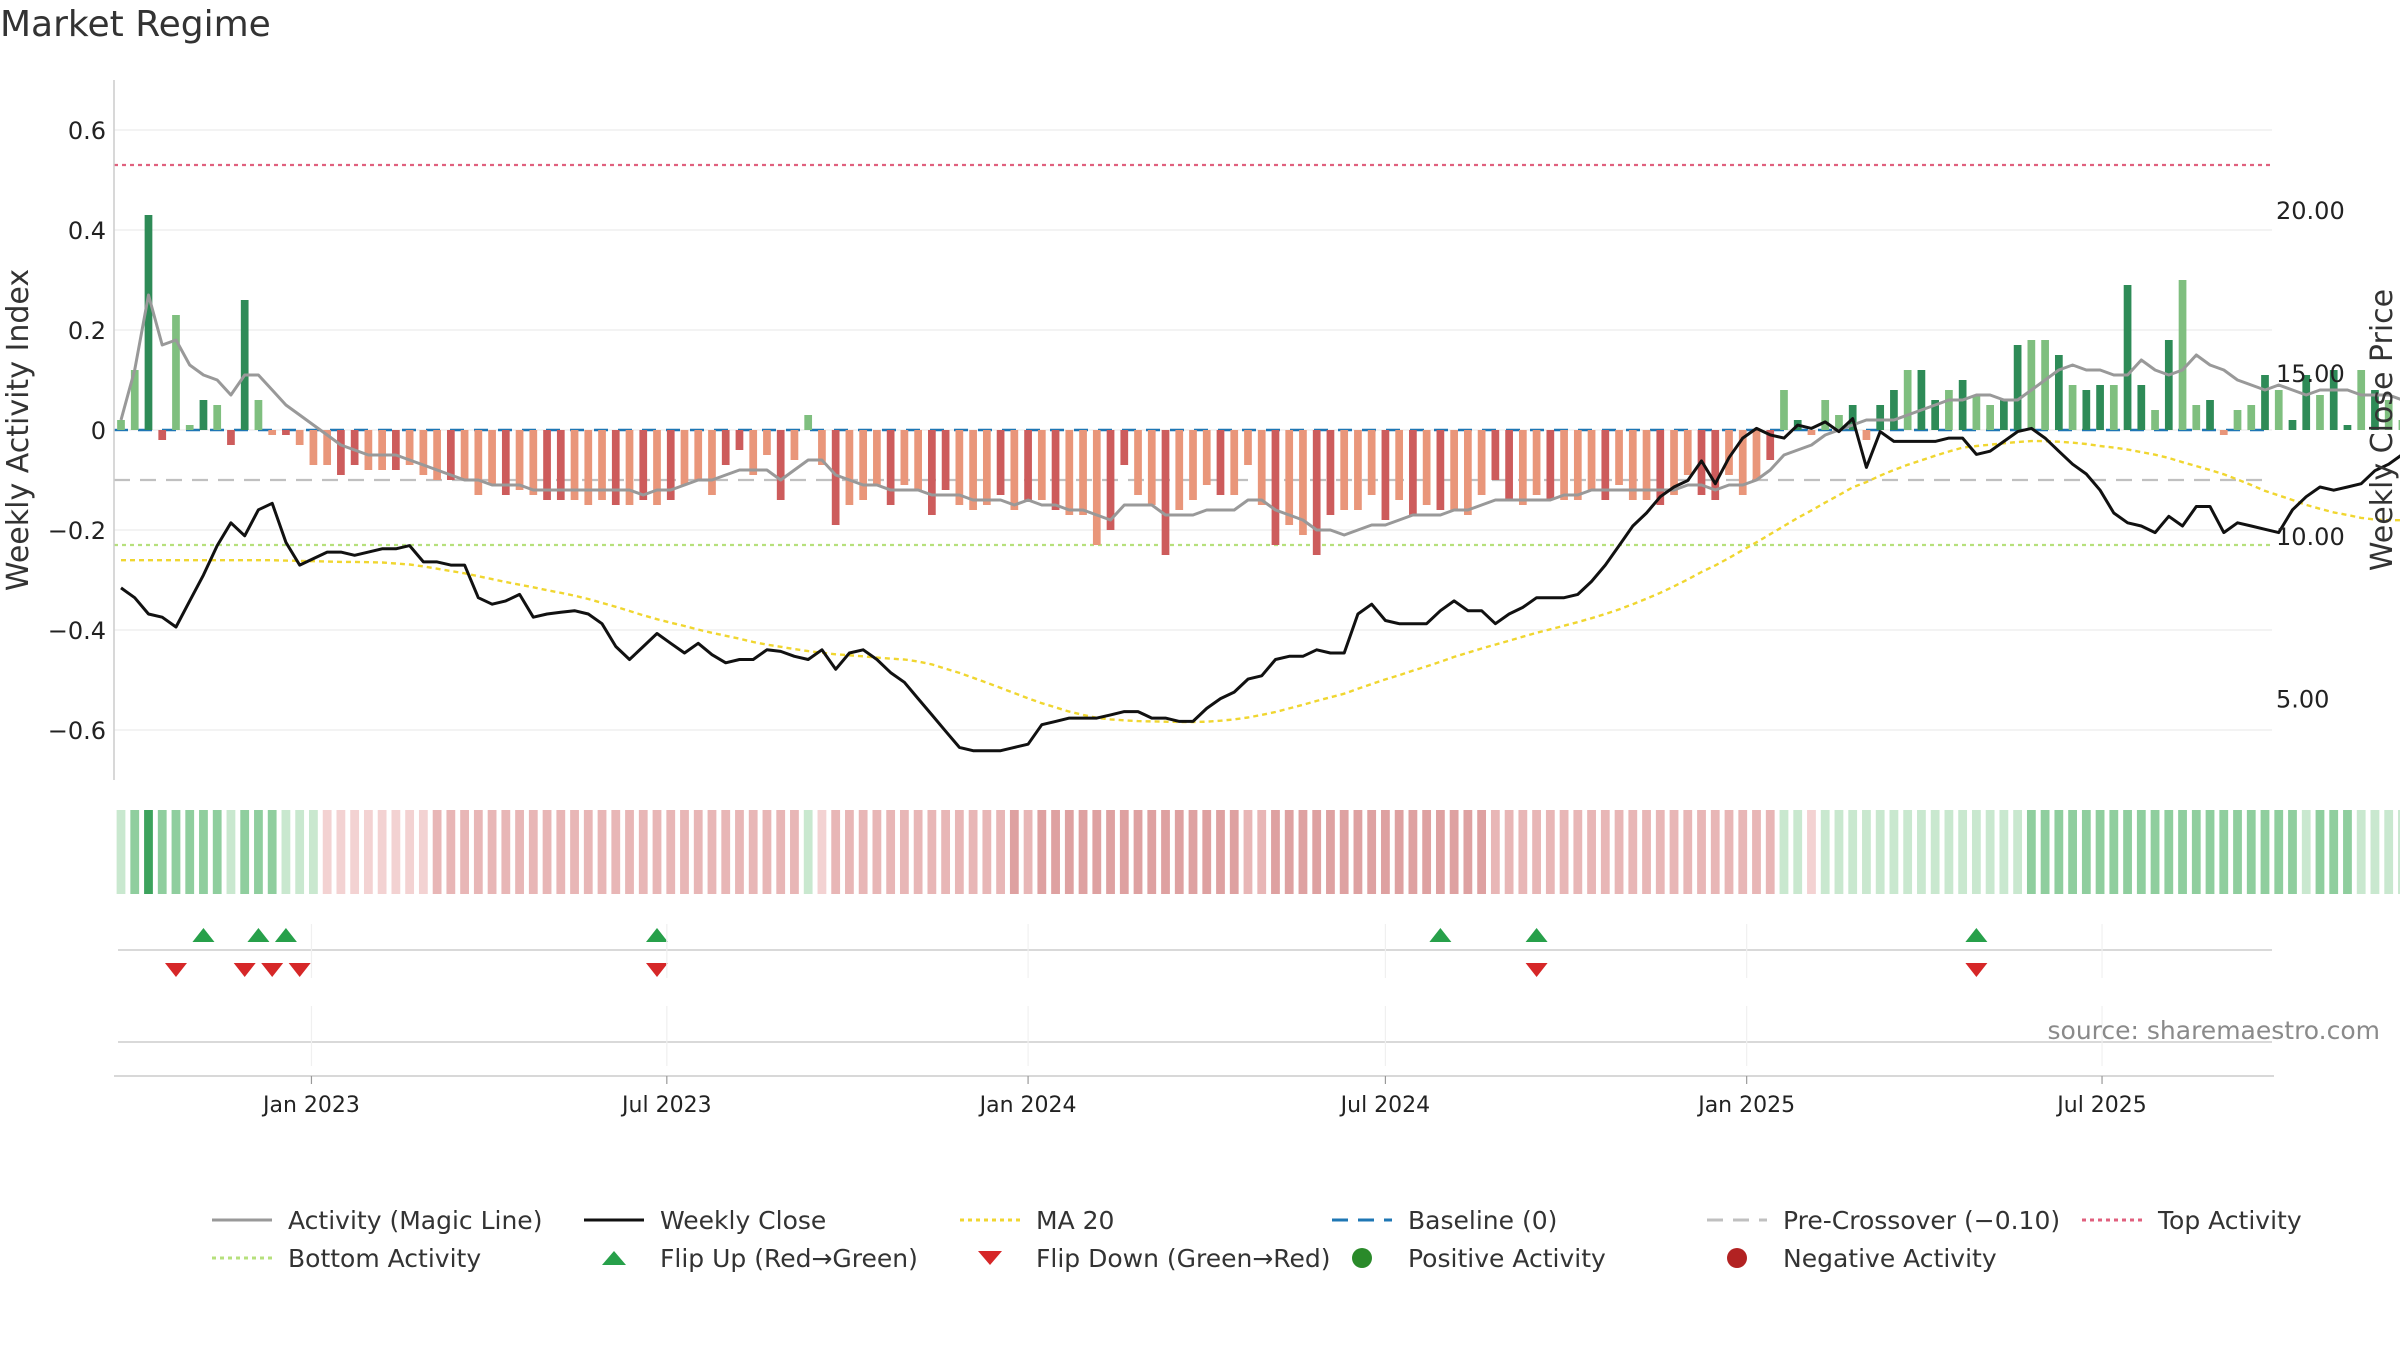 The width and height of the screenshot is (2400, 1350). Describe the element at coordinates (1385, 1105) in the screenshot. I see `x-tick-label: Jul 2024` at that location.